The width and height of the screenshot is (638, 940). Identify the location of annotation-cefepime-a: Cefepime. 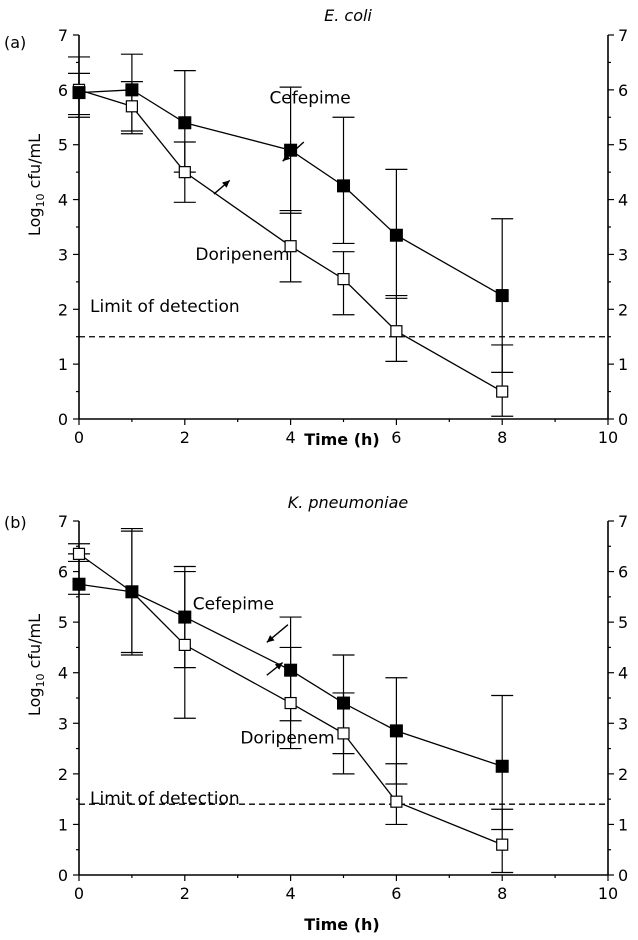
(309, 99).